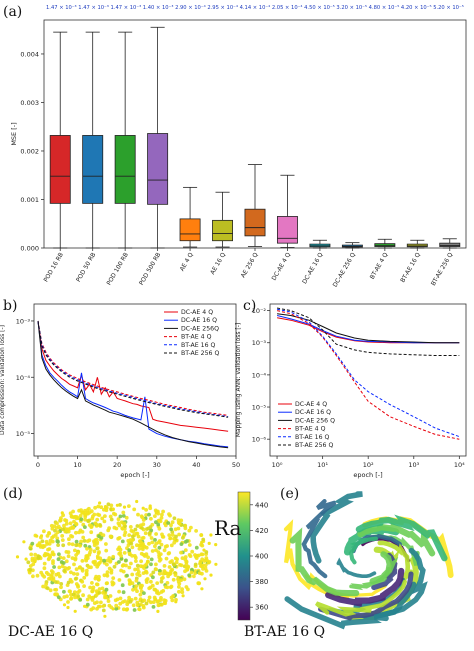 The width and height of the screenshot is (474, 651). What do you see at coordinates (54, 268) in the screenshot?
I see `x-tick-label: POD 16 RB` at bounding box center [54, 268].